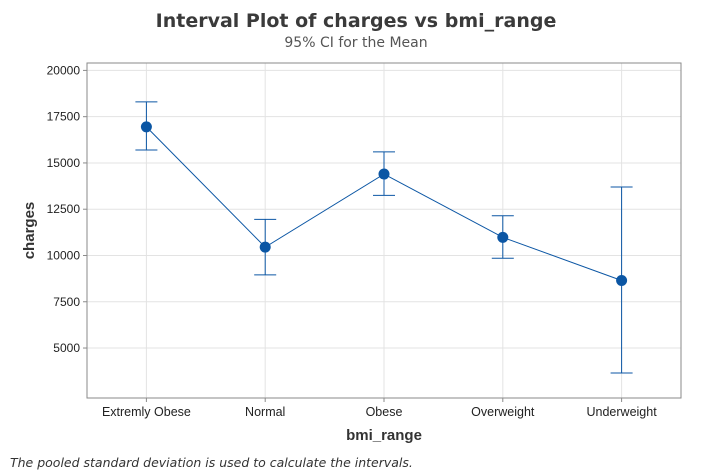 The height and width of the screenshot is (475, 712). I want to click on y-axis-label: charges, so click(29, 231).